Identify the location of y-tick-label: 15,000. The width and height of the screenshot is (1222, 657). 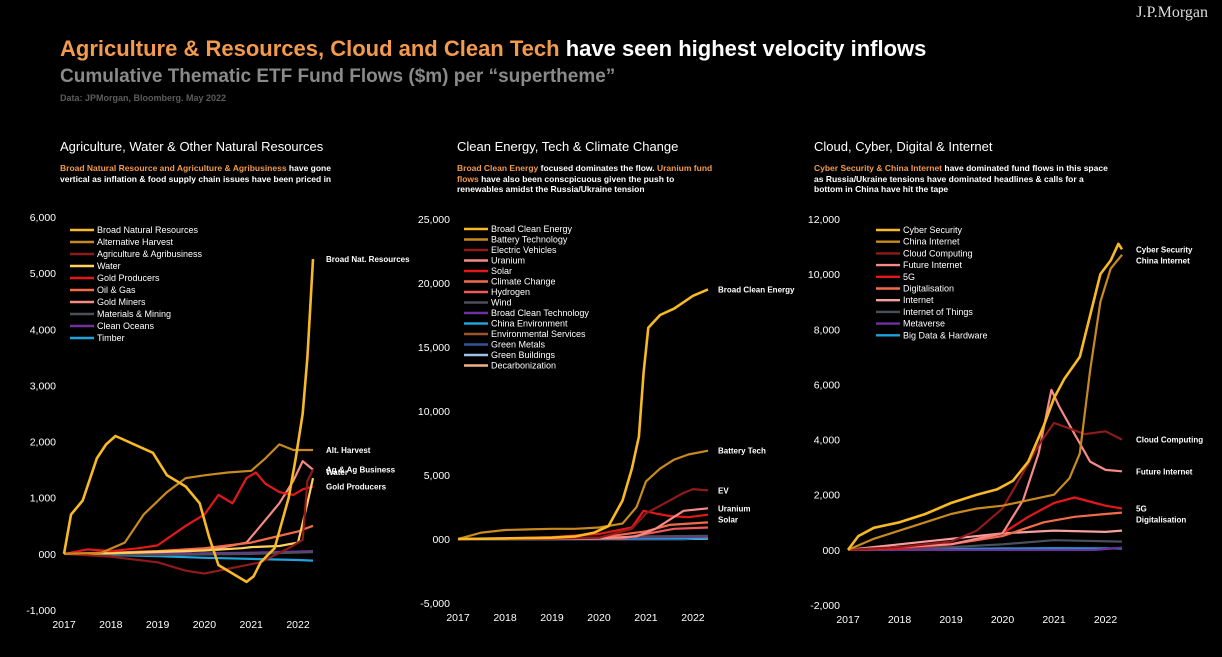
(434, 348).